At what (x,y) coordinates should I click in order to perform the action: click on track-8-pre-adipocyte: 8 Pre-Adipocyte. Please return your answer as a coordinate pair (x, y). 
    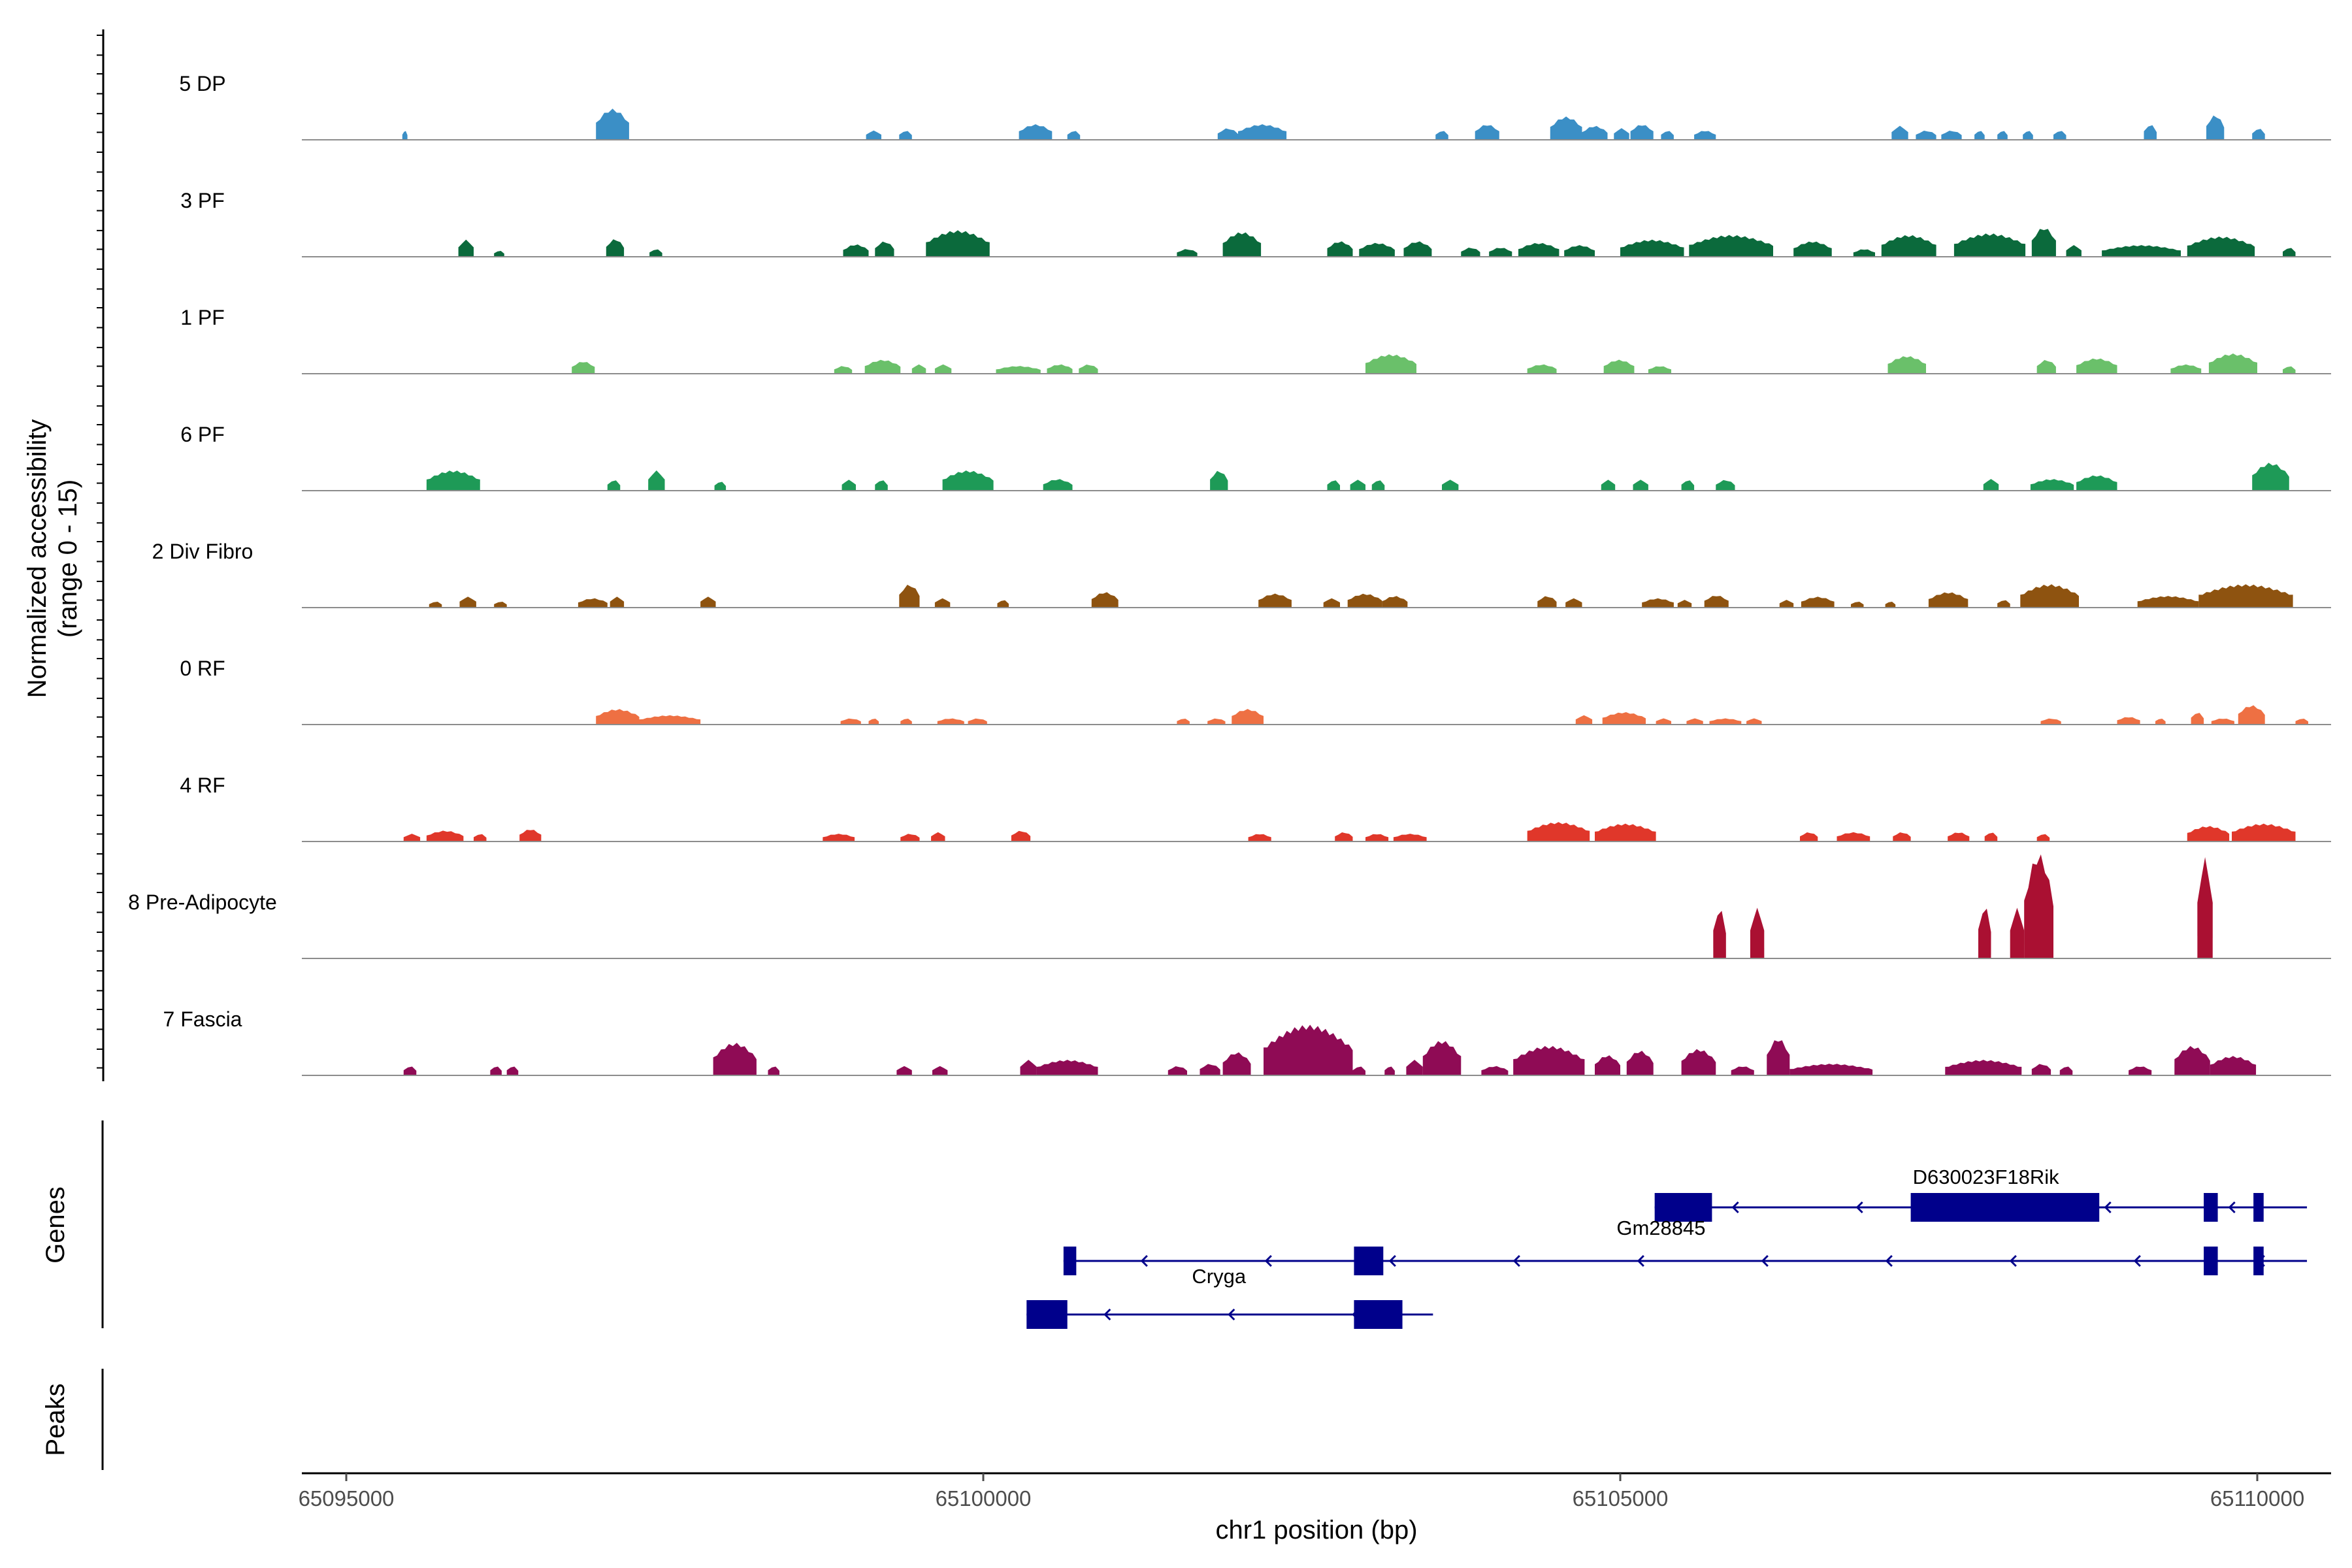
    Looking at the image, I should click on (1229, 906).